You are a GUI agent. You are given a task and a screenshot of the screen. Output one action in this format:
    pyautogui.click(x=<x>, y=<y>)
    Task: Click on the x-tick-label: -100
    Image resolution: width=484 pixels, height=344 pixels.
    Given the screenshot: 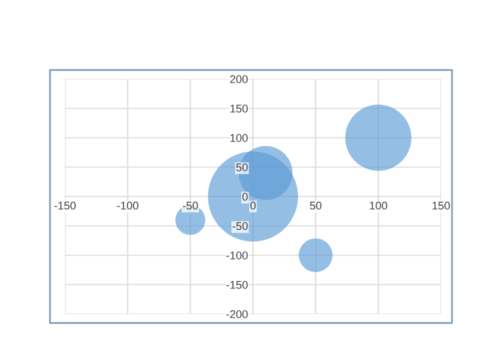 What is the action you would take?
    pyautogui.click(x=127, y=206)
    